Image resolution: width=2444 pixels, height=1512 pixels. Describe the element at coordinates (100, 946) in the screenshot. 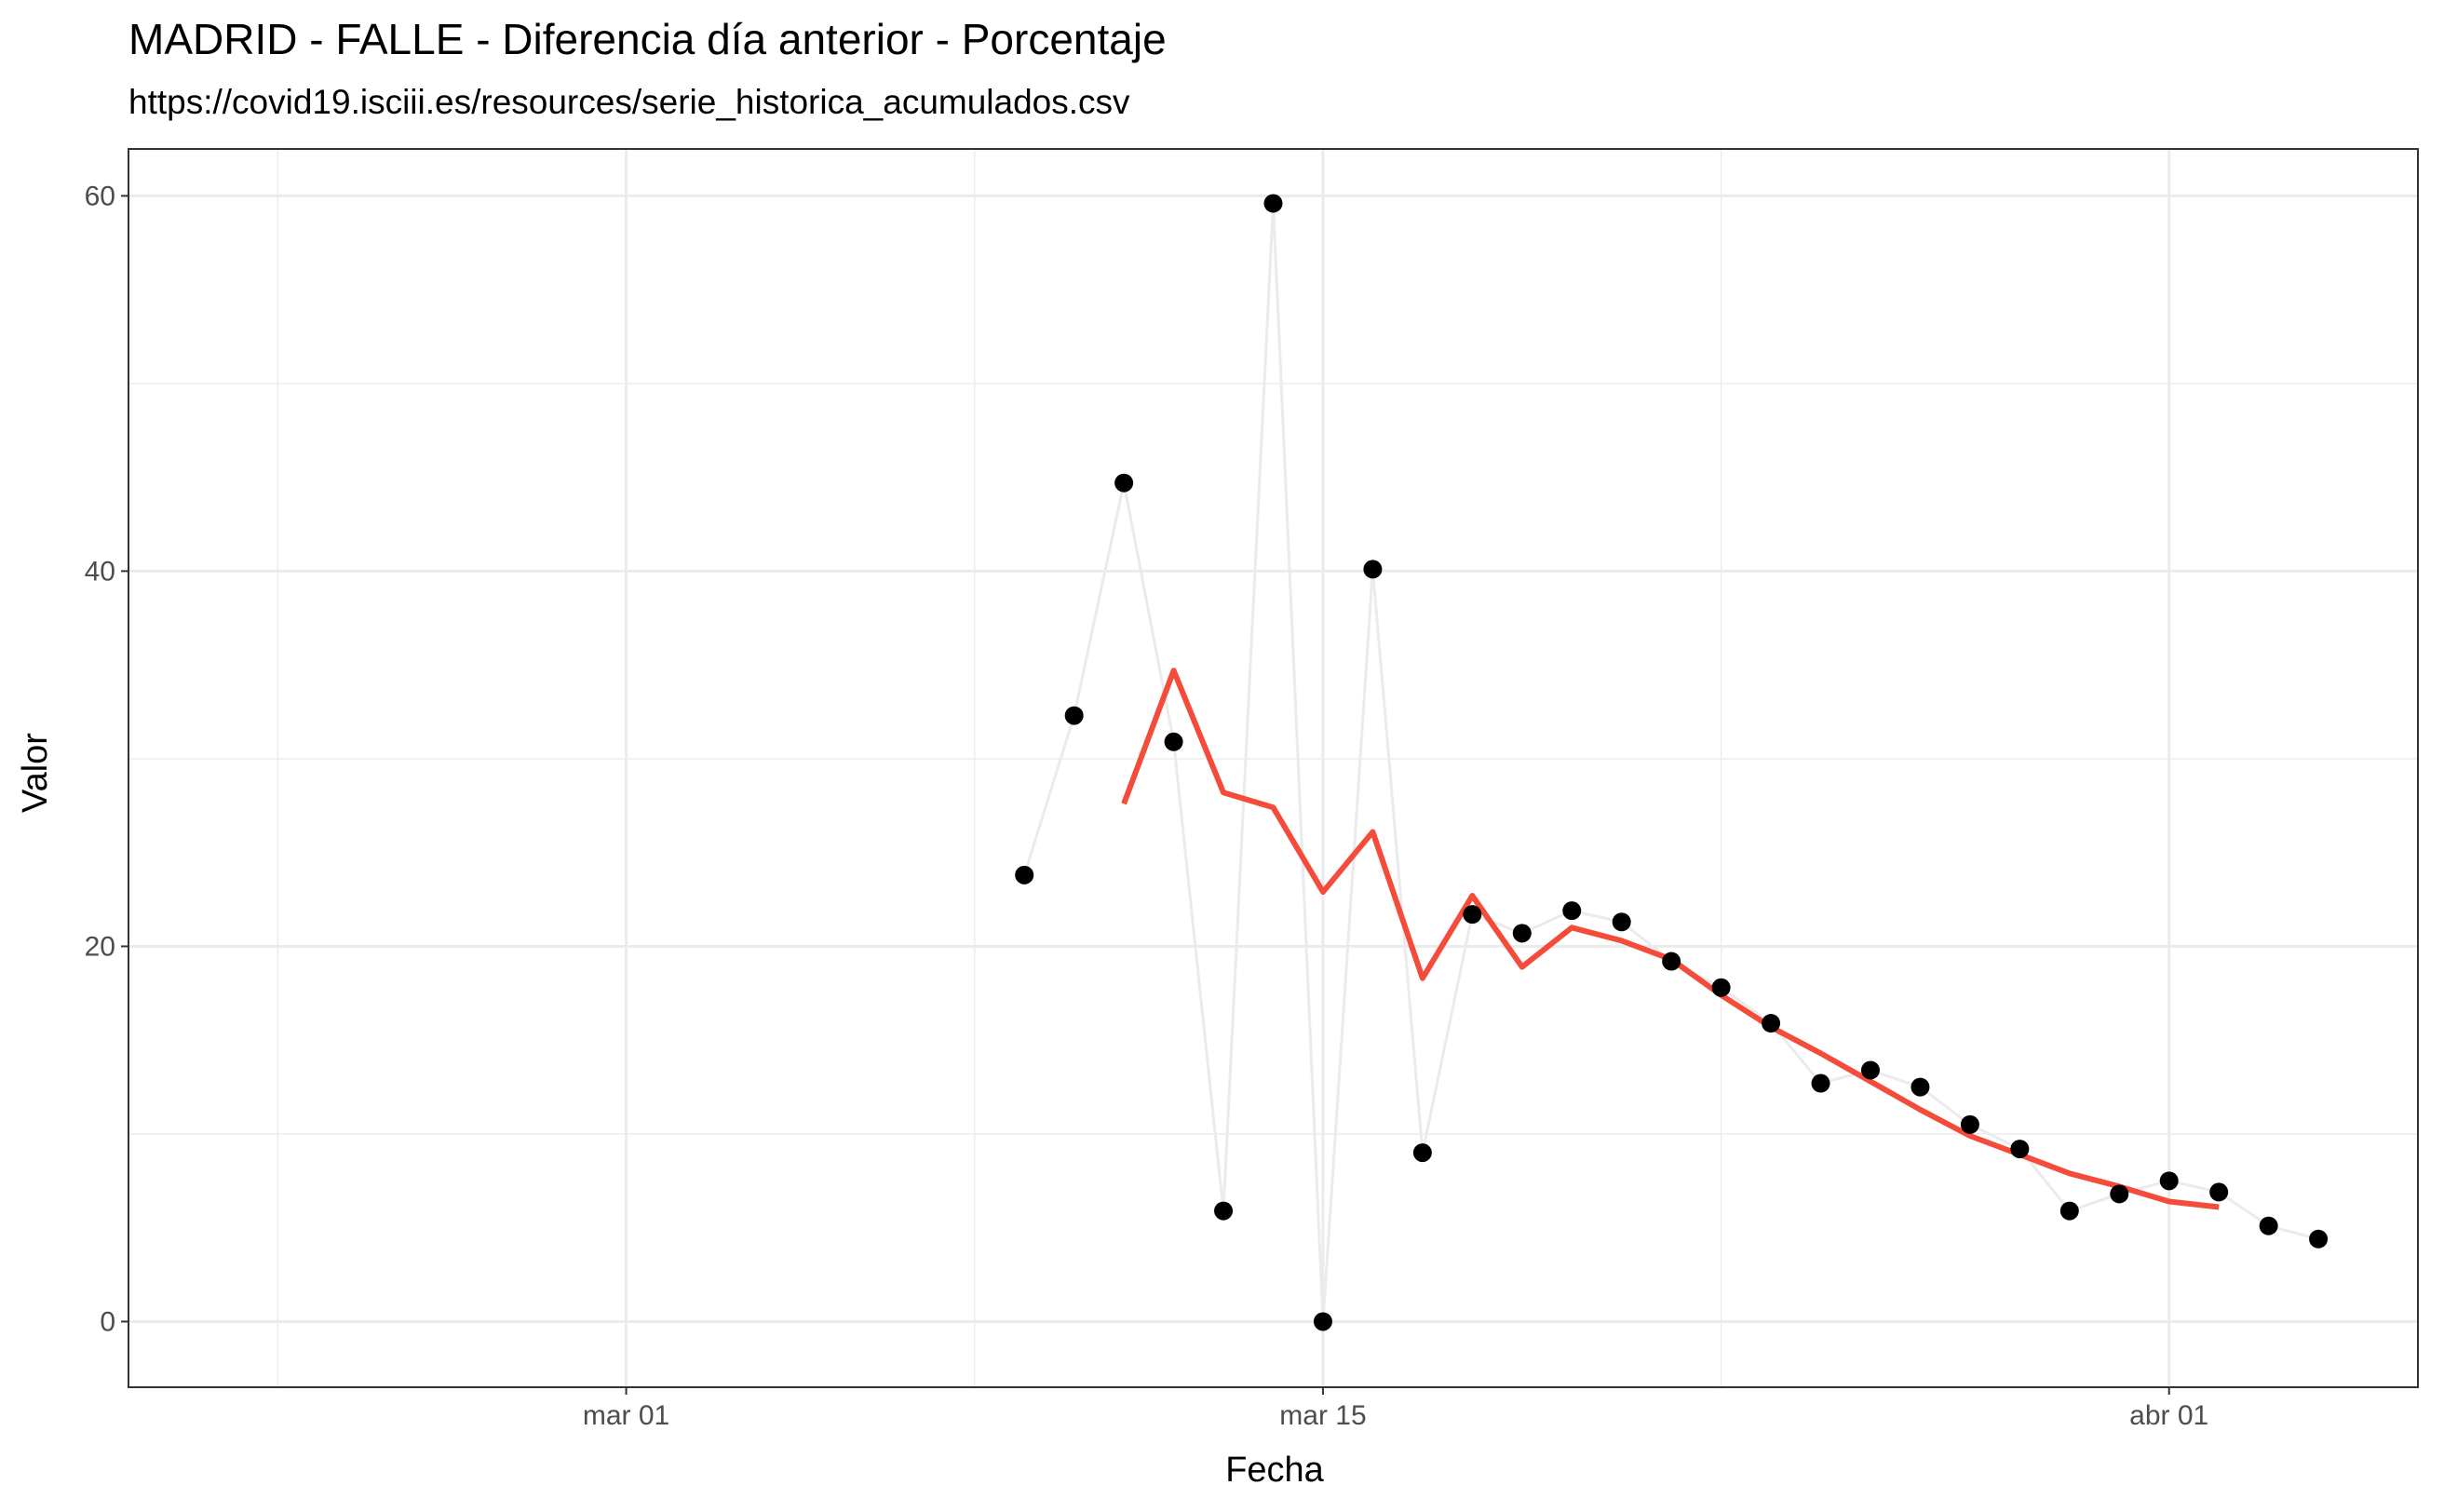

I see `y-tick-label: 20` at that location.